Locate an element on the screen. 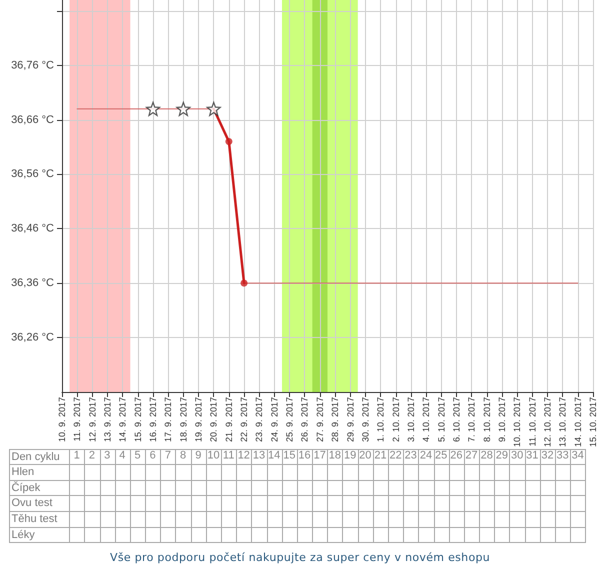 The image size is (600, 568). x-tick-label: 24. 9. 2017 is located at coordinates (274, 419).